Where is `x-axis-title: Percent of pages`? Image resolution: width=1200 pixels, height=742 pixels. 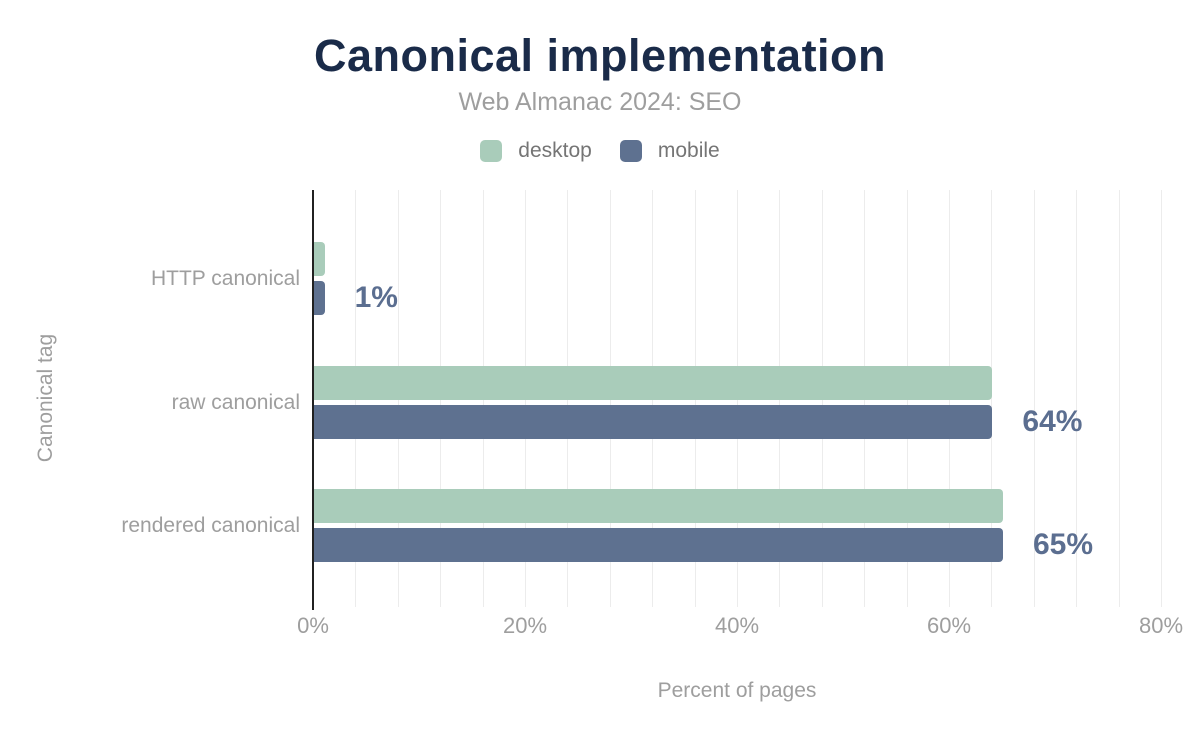 x-axis-title: Percent of pages is located at coordinates (737, 690).